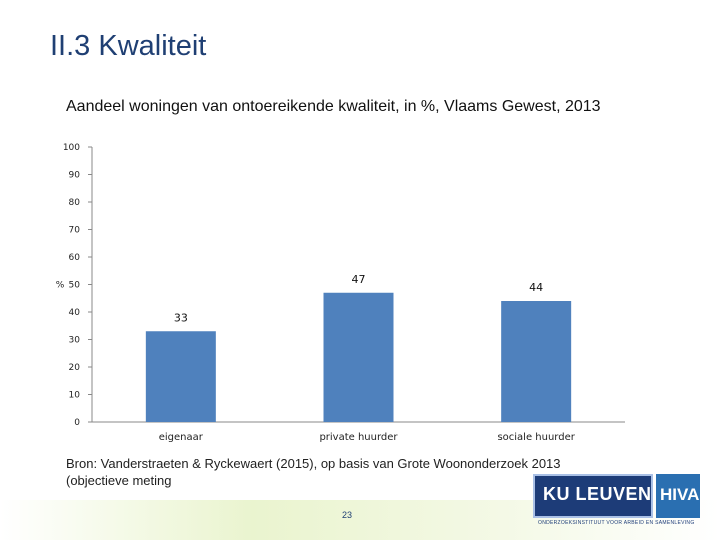  What do you see at coordinates (75, 368) in the screenshot?
I see `y-tick-label: 20` at bounding box center [75, 368].